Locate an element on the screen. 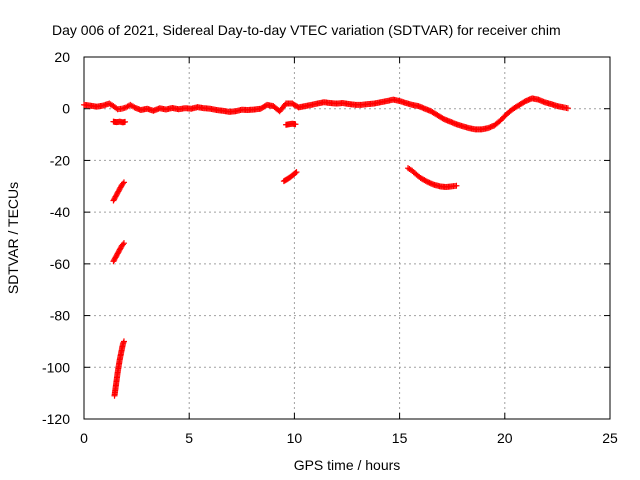 Image resolution: width=640 pixels, height=480 pixels. x-tick-label: 5 is located at coordinates (189, 438).